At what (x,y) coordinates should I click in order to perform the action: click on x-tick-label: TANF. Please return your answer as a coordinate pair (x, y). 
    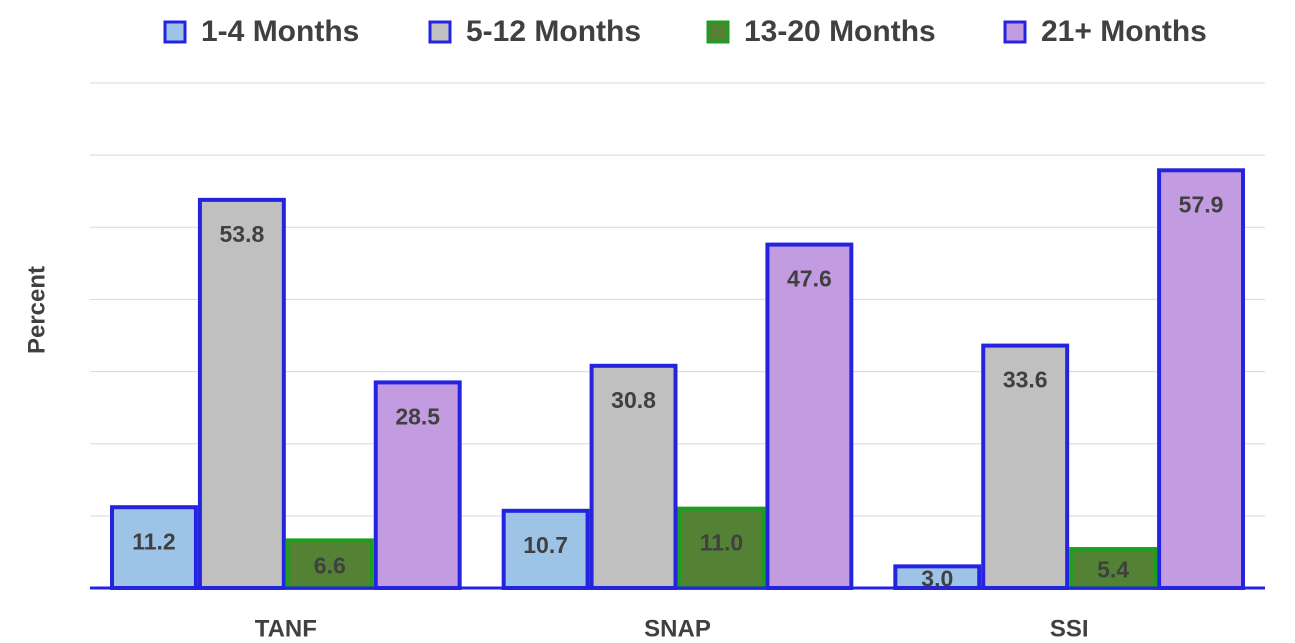
    Looking at the image, I should click on (286, 628).